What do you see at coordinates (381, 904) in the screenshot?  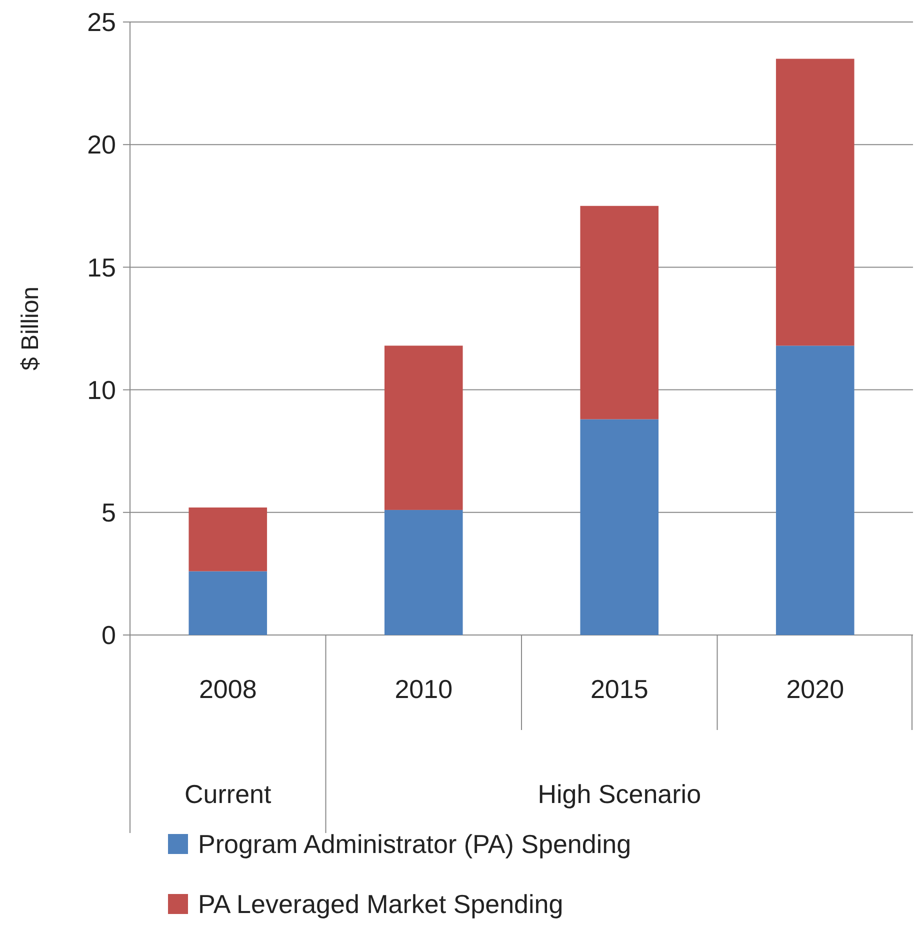 I see `legend-label: PA Leveraged Market Spending` at bounding box center [381, 904].